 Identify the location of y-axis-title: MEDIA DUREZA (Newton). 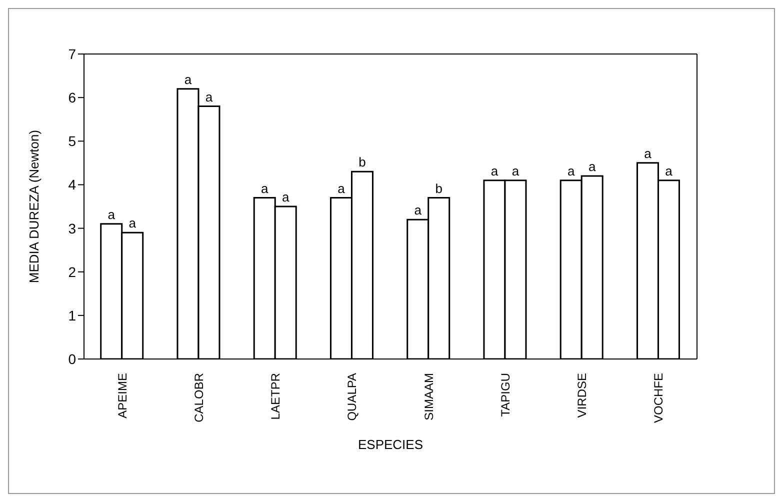
(34, 207).